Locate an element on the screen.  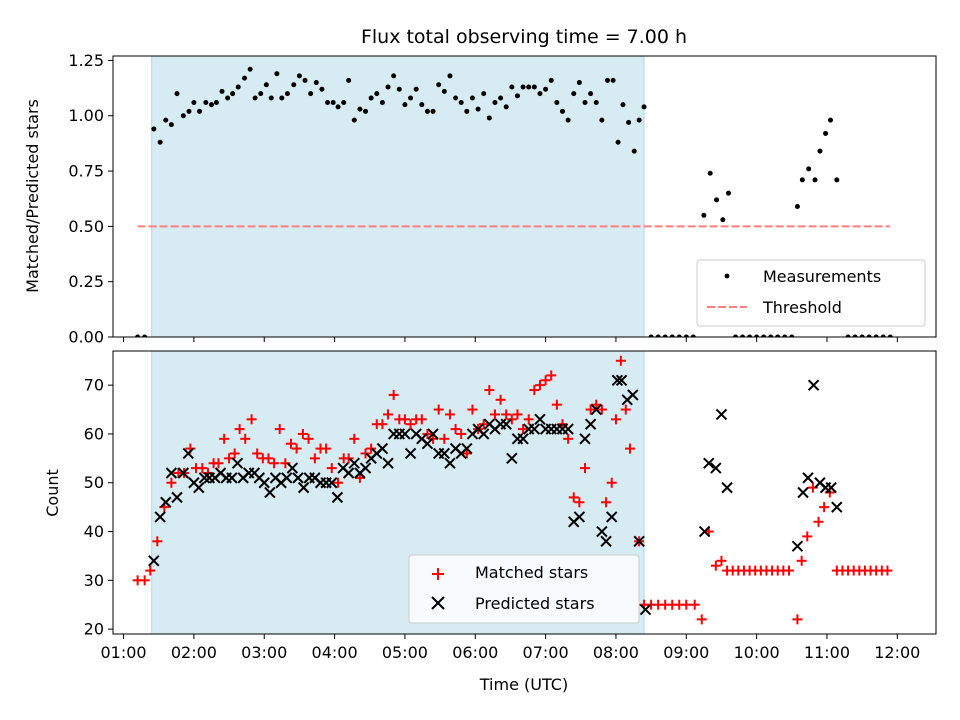
legend-measurements-marker is located at coordinates (727, 276).